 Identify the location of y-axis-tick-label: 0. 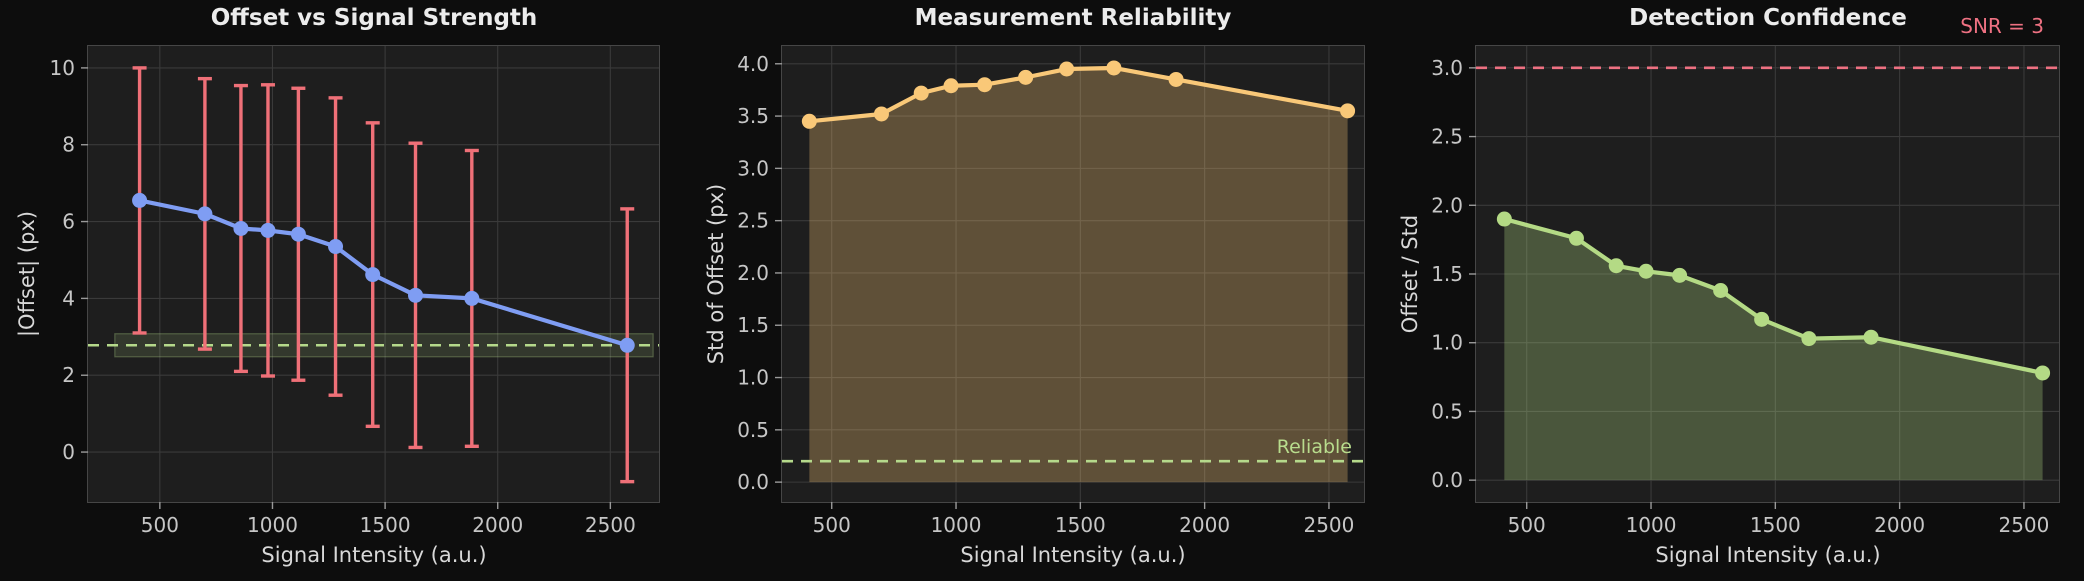
(68, 452).